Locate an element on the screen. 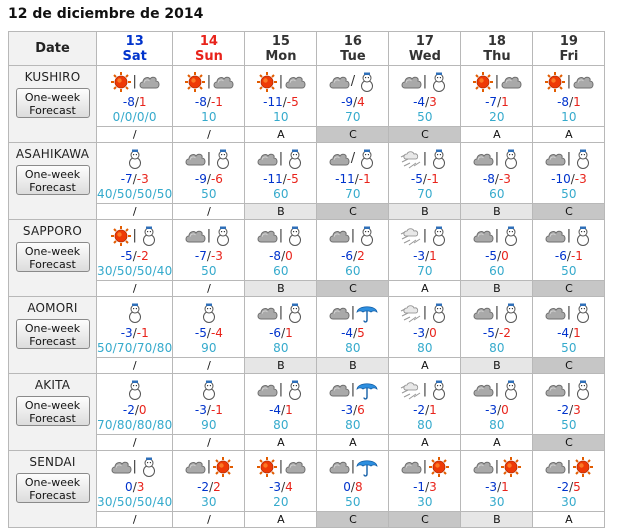 This screenshot has height=530, width=620. min-temp: -9 is located at coordinates (200, 179).